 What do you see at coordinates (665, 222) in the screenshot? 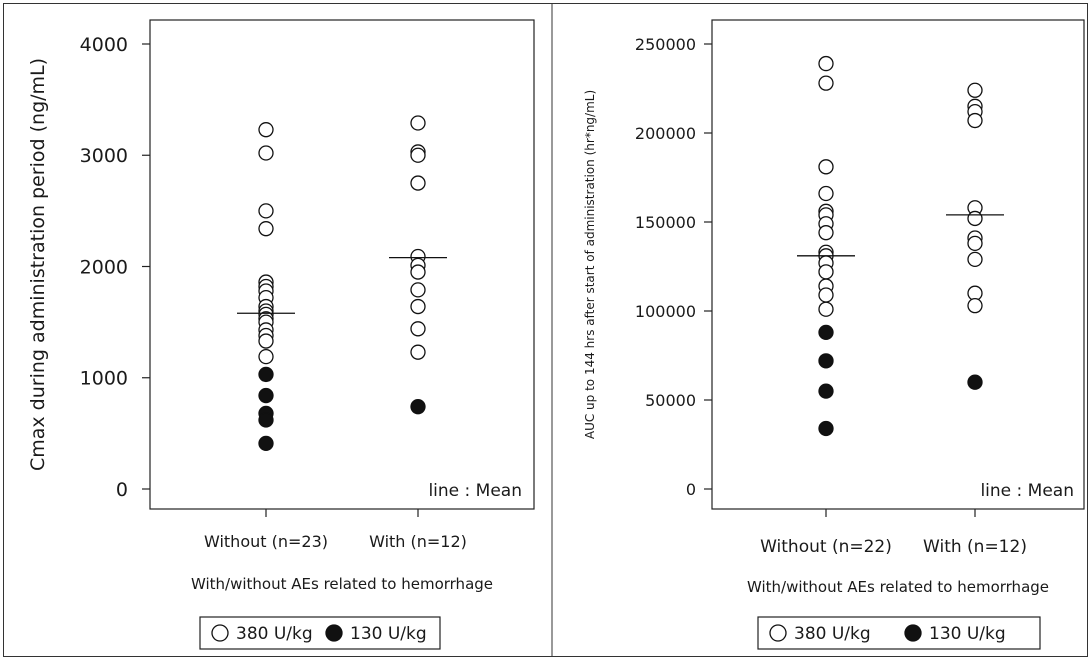
I see `y-tick-label: 150000` at bounding box center [665, 222].